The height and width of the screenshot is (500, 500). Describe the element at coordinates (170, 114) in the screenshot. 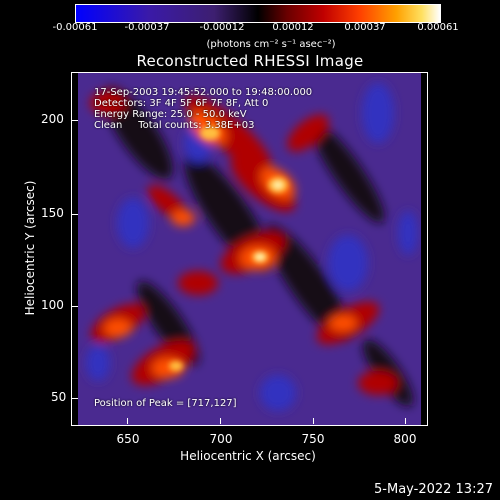

I see `energy-range: Energy Range: 25.0 - 50.0 keV` at that location.